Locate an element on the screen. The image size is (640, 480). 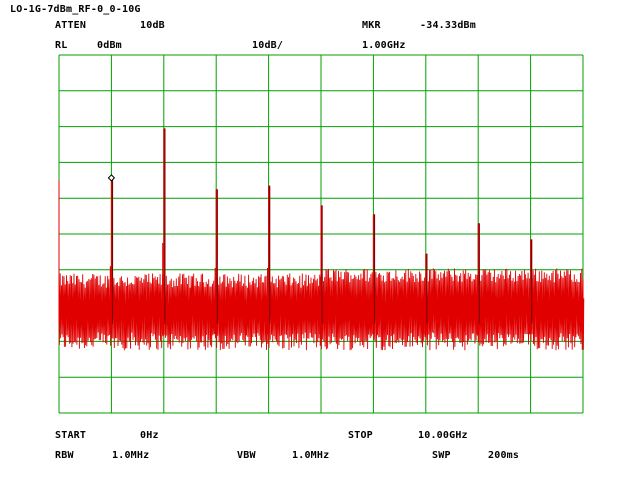
stop-frequency: 10.00GHz is located at coordinates (443, 435).